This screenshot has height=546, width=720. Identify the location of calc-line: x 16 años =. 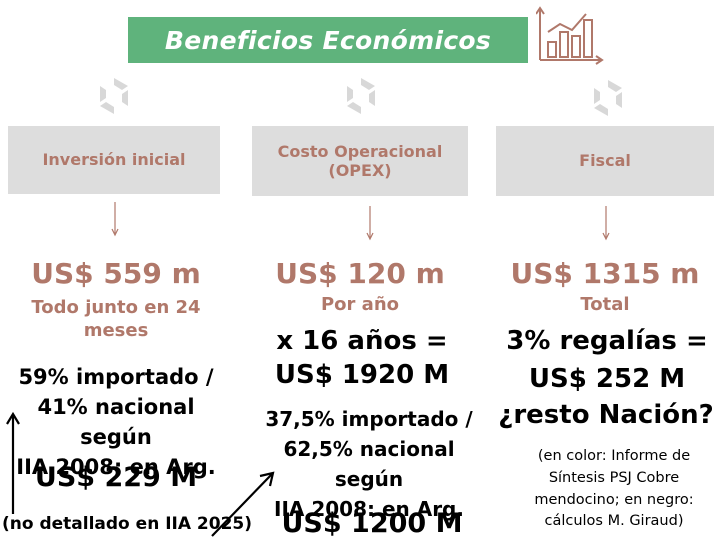
(362, 341).